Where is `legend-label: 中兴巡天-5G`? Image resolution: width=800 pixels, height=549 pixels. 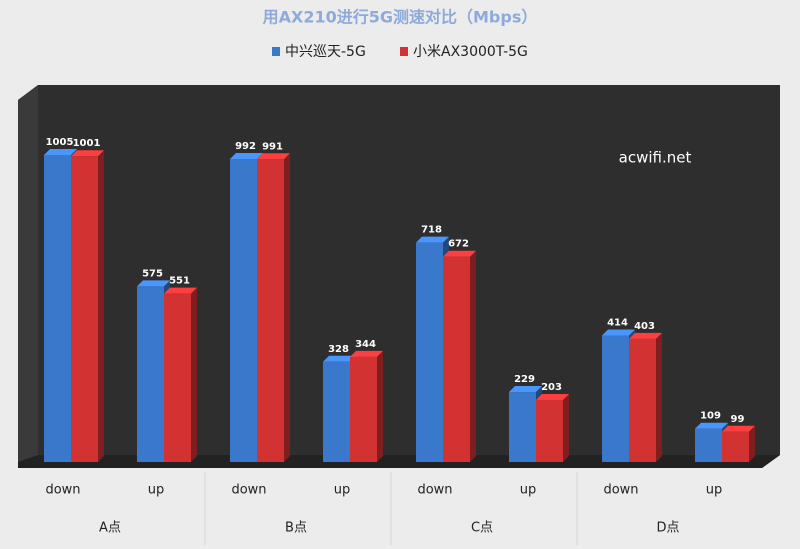 legend-label: 中兴巡天-5G is located at coordinates (325, 52).